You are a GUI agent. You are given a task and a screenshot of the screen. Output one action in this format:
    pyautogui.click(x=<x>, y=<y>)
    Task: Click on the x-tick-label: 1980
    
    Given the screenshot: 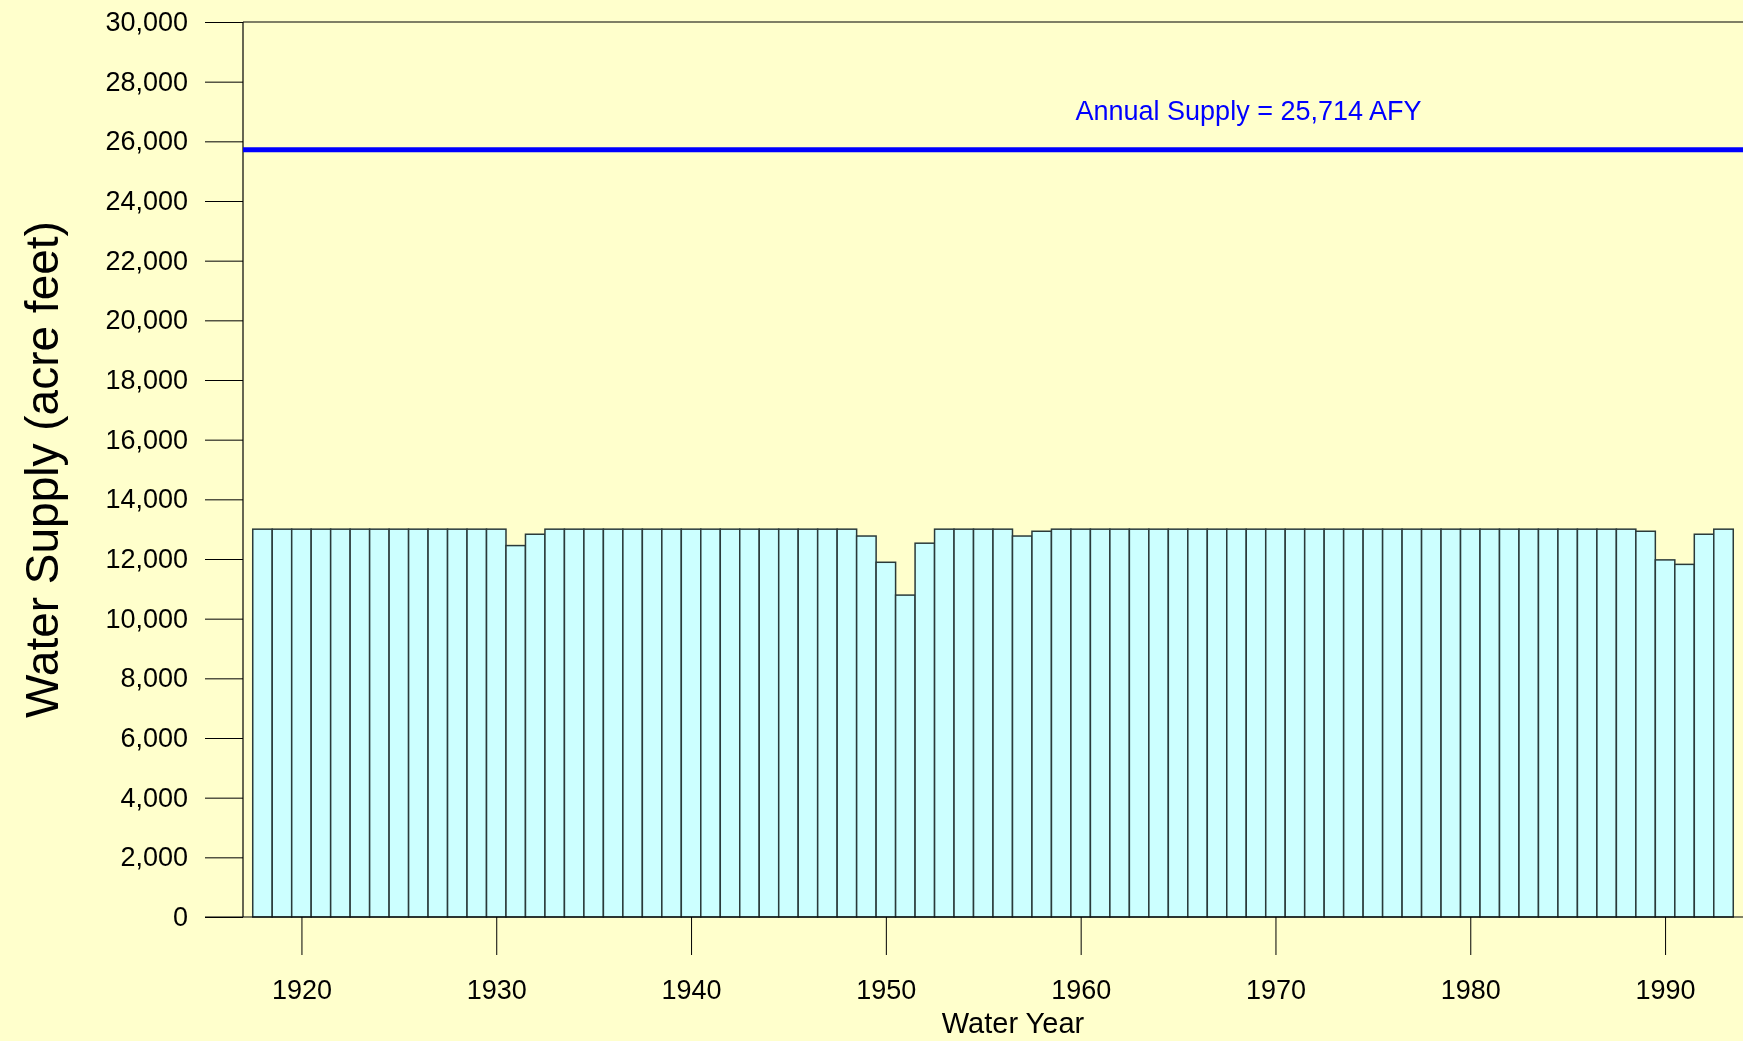 What is the action you would take?
    pyautogui.click(x=1470, y=990)
    